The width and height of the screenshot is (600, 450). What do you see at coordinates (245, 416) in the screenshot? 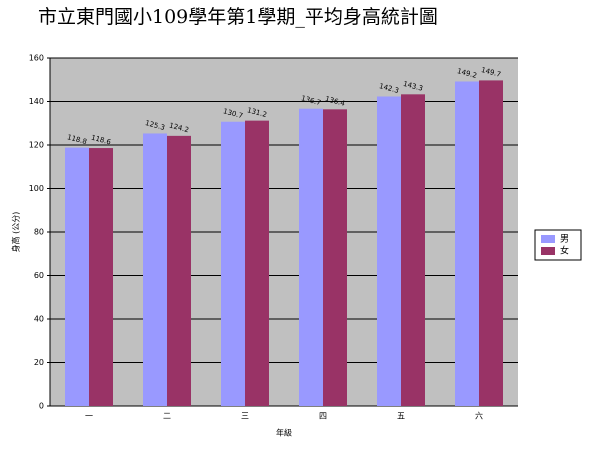
I see `x-tick-label: 三` at bounding box center [245, 416].